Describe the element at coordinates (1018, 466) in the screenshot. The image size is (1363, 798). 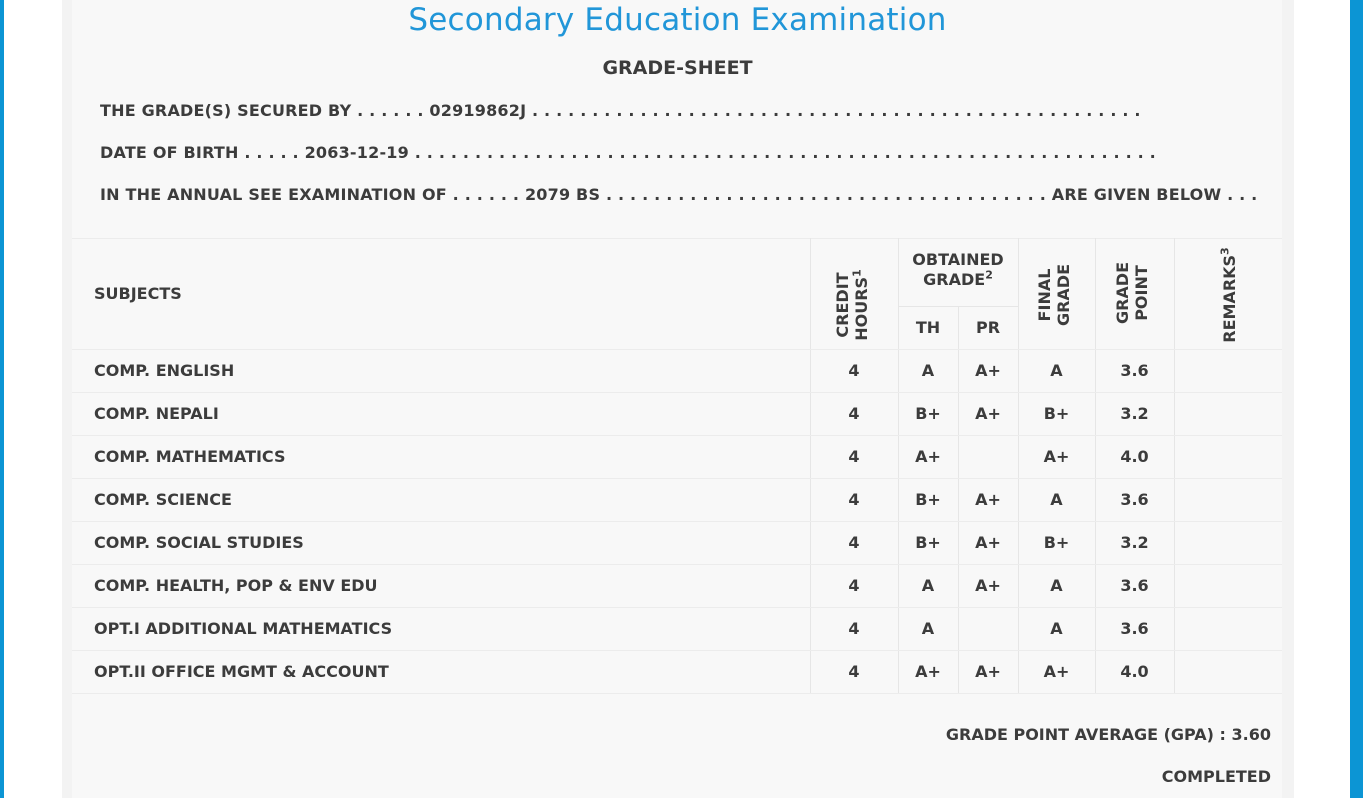
I see `col-sep-final` at that location.